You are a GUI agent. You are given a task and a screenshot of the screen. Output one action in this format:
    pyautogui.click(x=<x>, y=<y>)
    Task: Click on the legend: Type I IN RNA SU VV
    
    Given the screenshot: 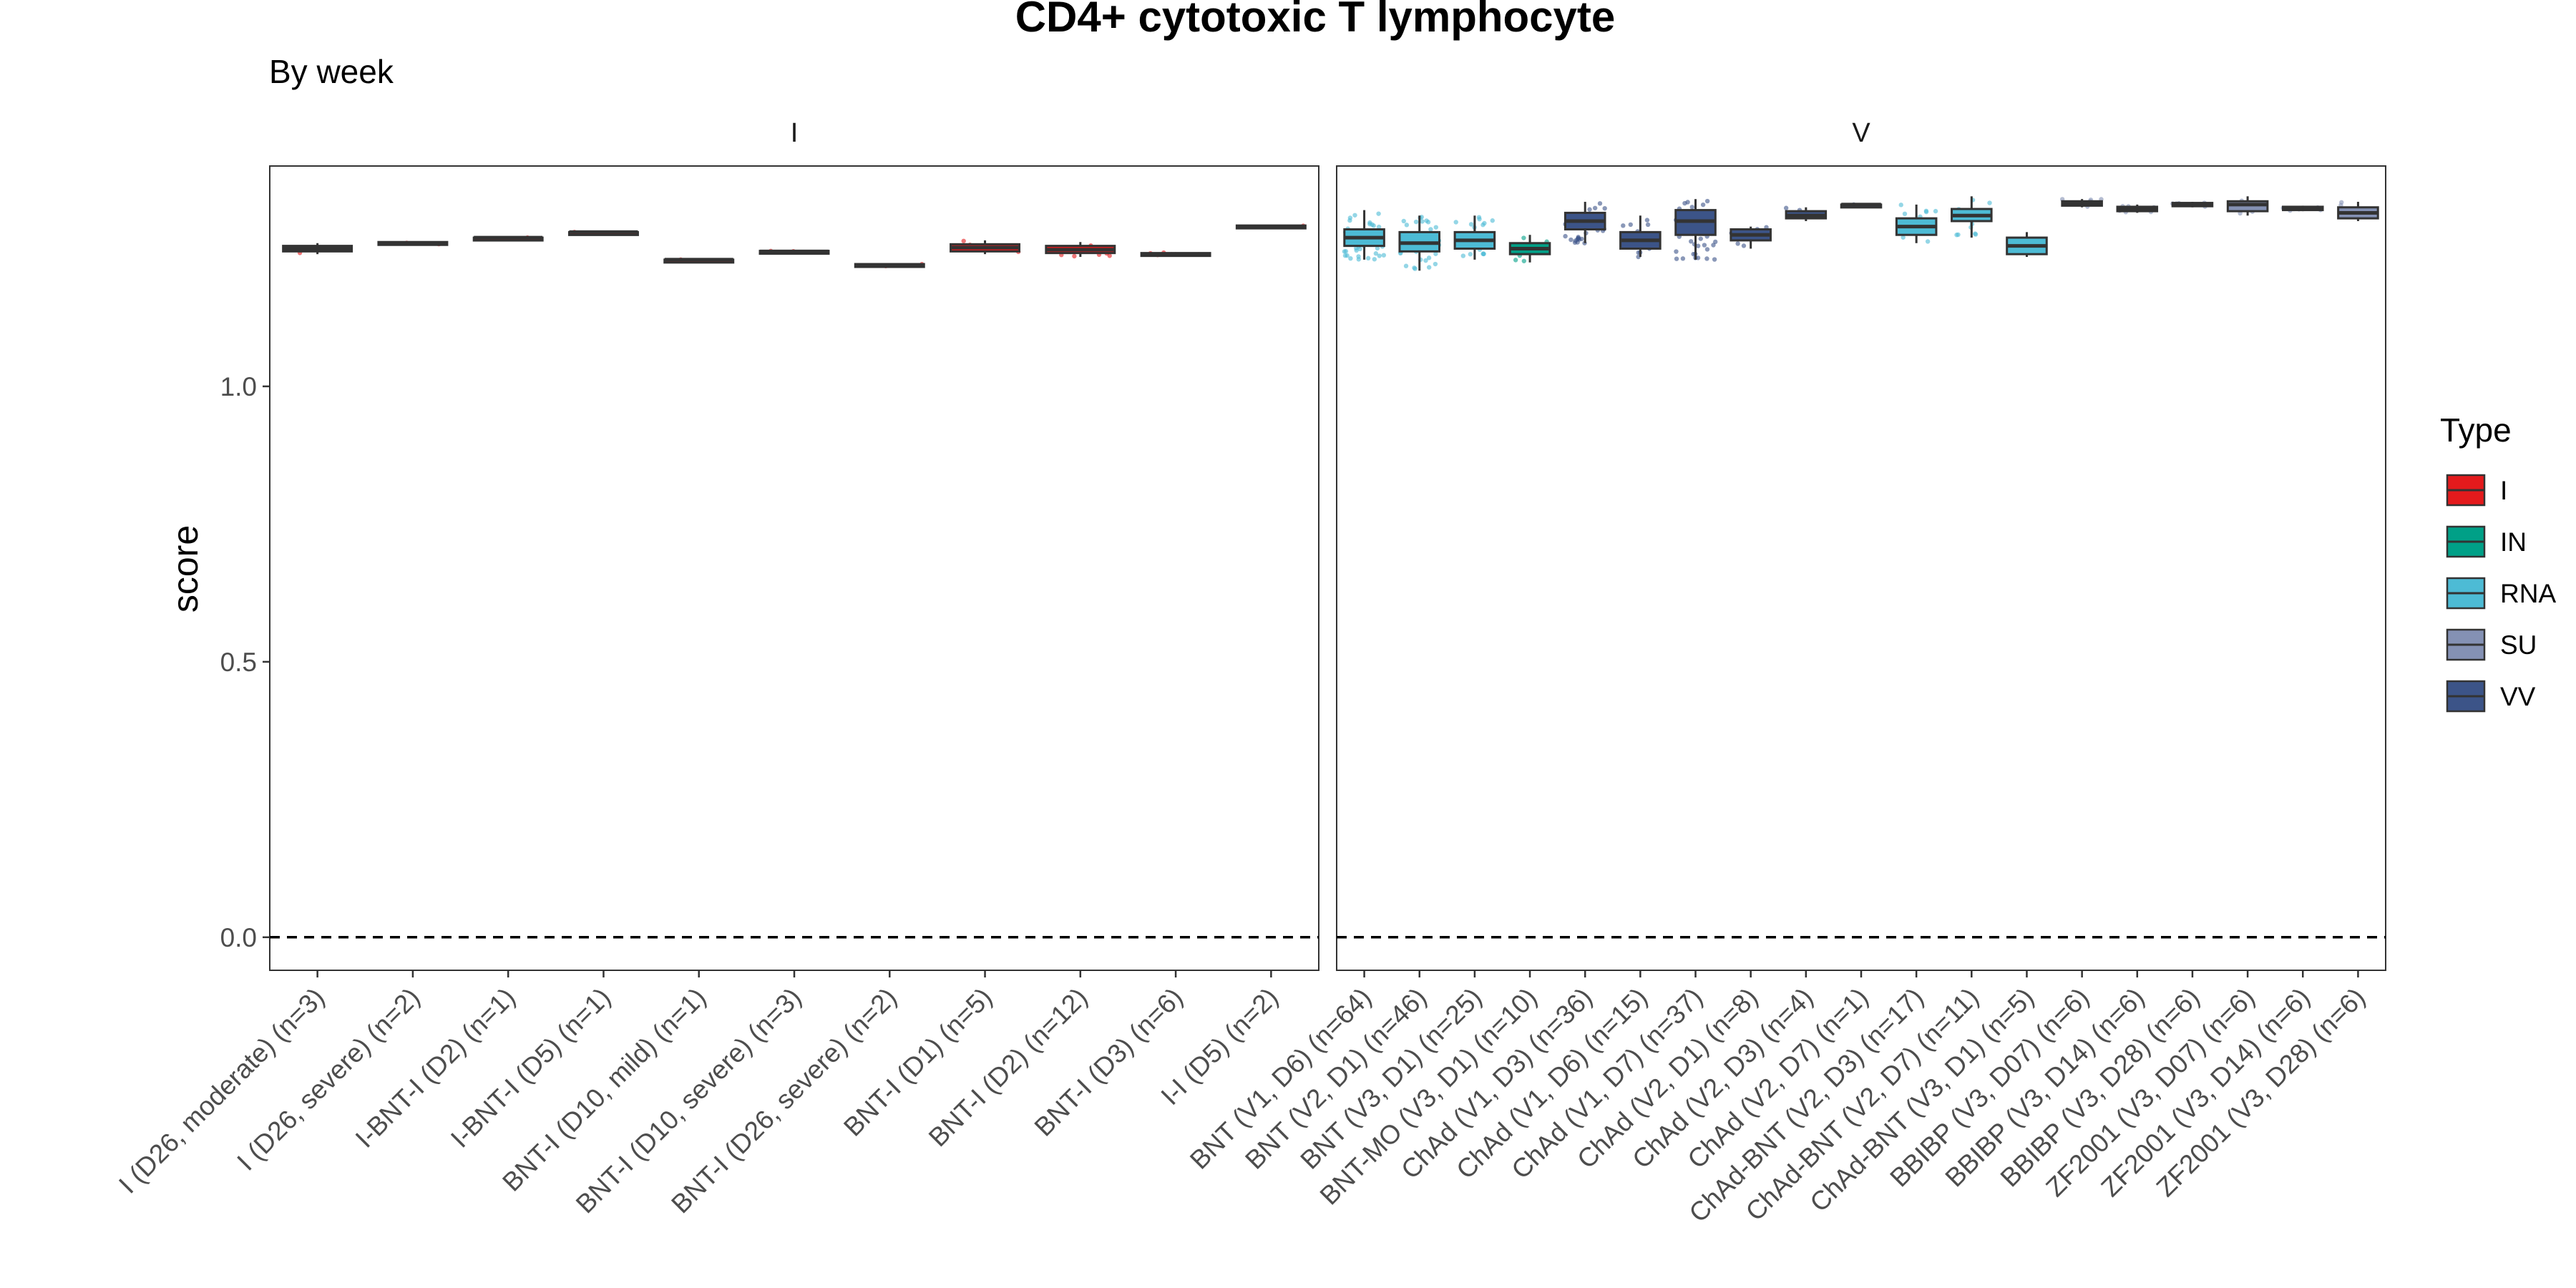 What is the action you would take?
    pyautogui.click(x=2498, y=562)
    